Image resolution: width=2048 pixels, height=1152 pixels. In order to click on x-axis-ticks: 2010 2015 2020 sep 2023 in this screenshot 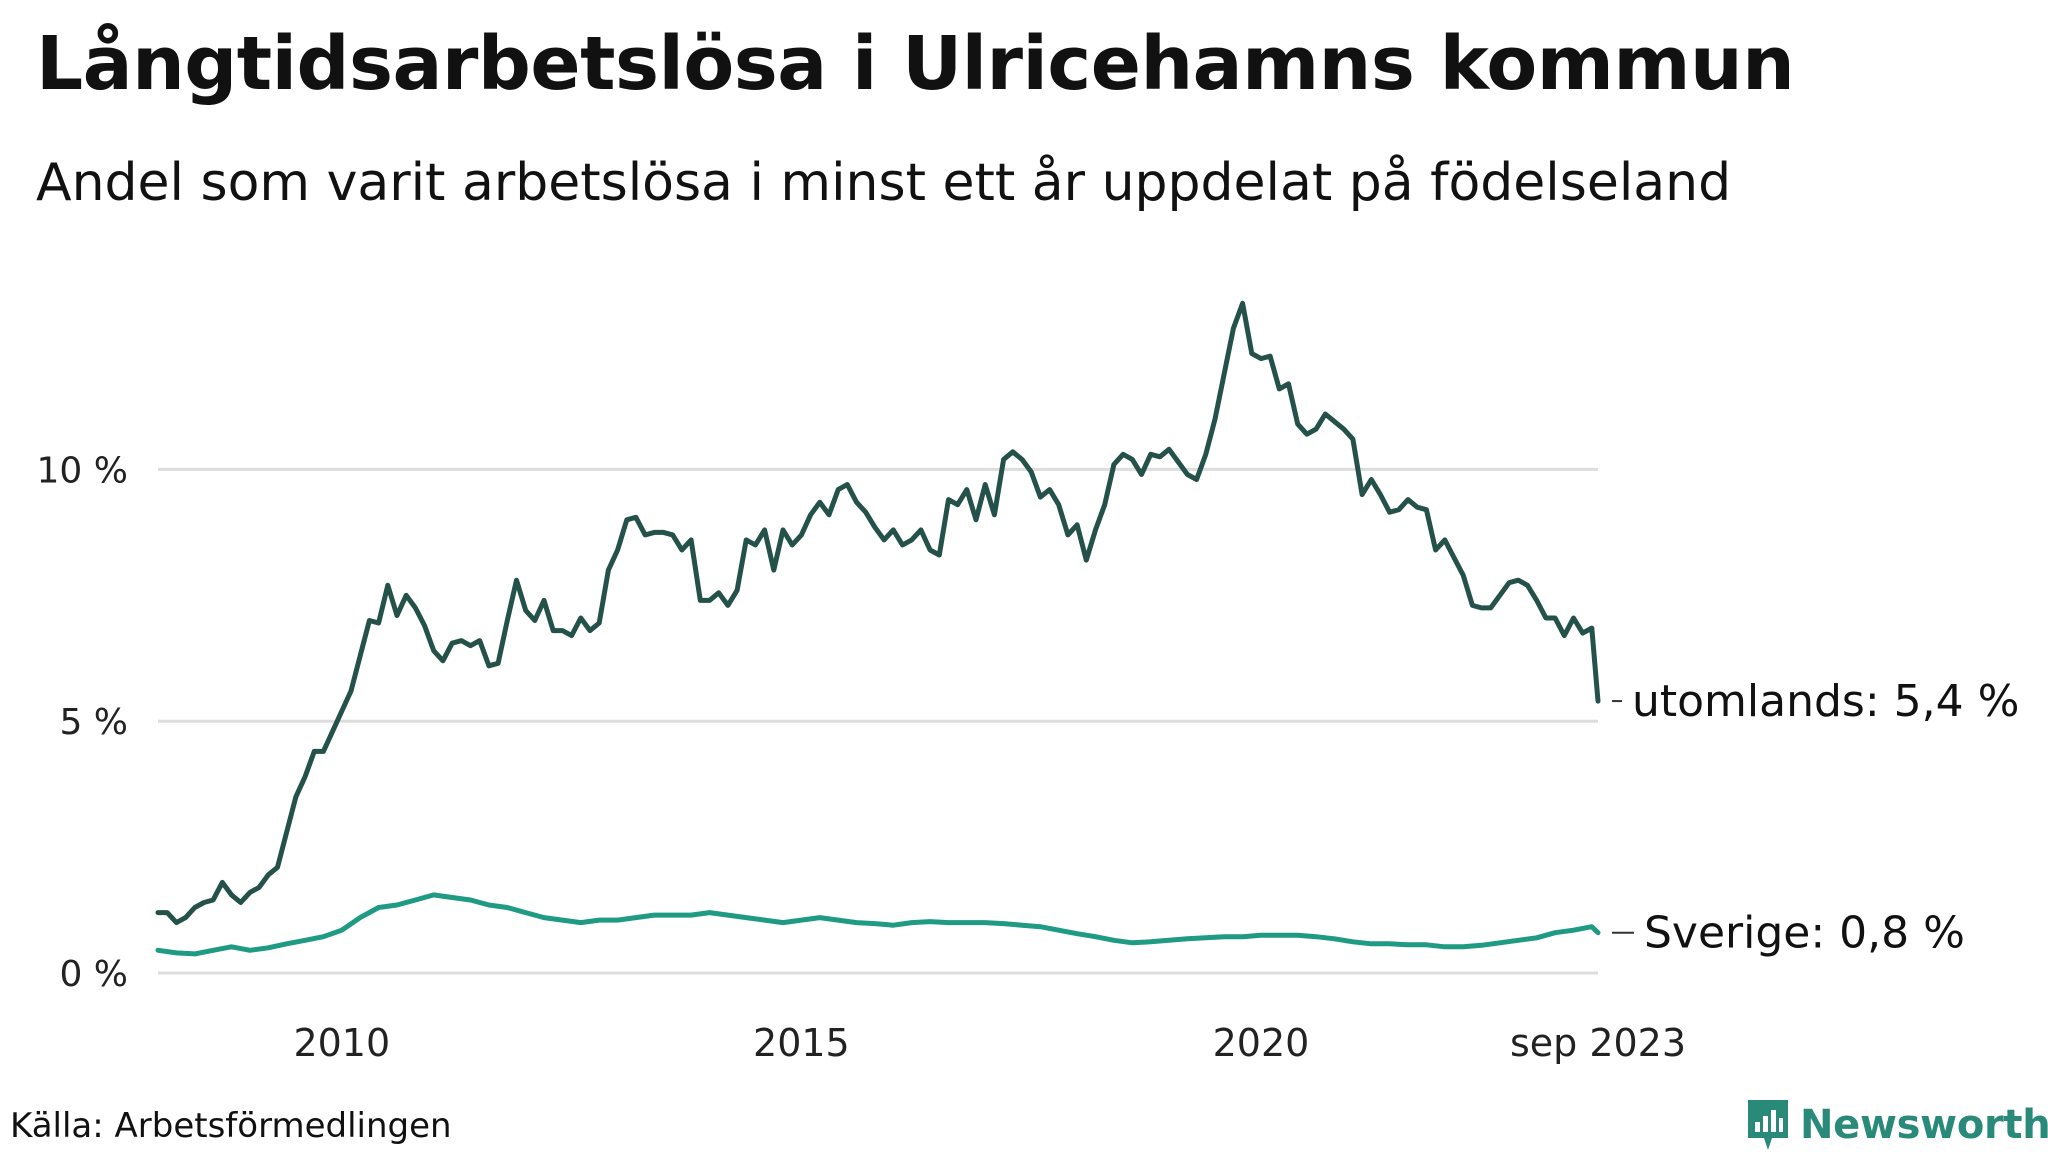, I will do `click(989, 1043)`.